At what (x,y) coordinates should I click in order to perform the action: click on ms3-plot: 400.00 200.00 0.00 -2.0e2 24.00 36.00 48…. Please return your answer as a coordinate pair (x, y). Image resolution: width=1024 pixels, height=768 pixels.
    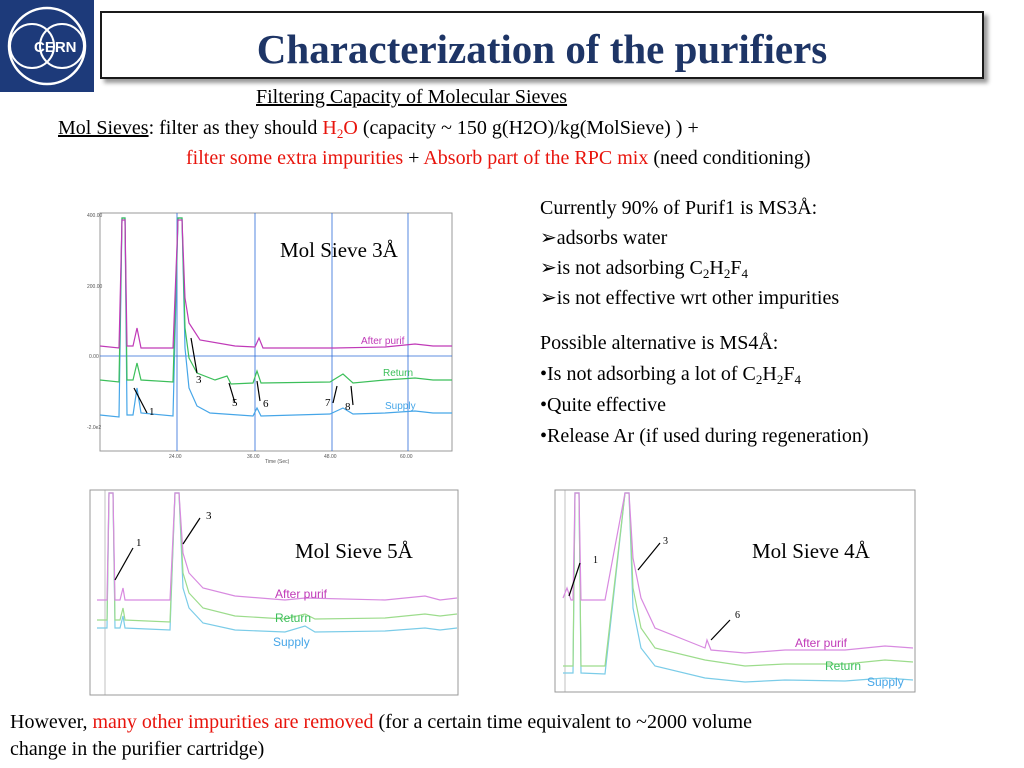
    Looking at the image, I should click on (270, 338).